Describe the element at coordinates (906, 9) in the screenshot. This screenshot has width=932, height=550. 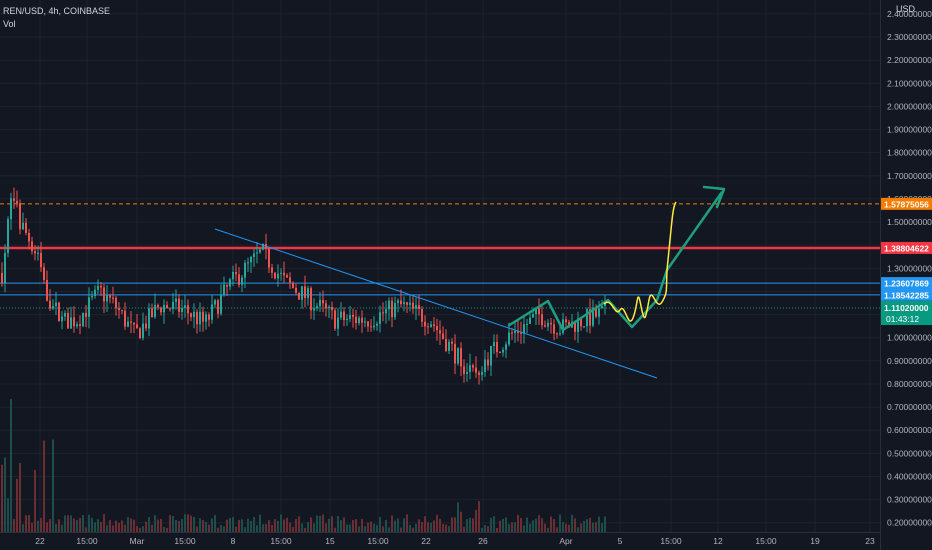
I see `currency-label: USD` at that location.